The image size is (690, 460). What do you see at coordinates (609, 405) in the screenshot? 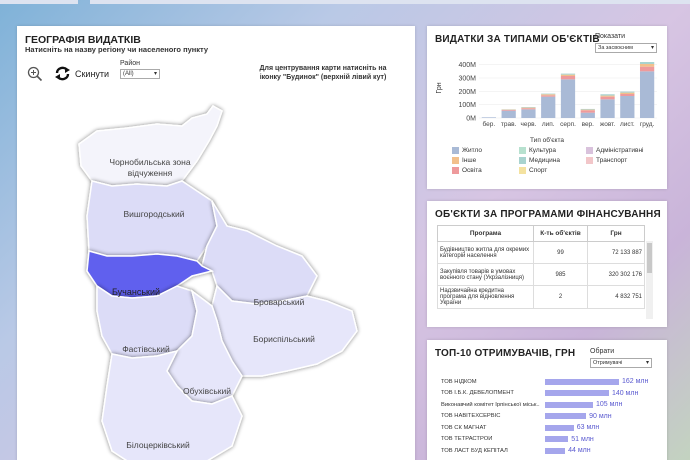
I see `recipient-value: 105 млн` at bounding box center [609, 405].